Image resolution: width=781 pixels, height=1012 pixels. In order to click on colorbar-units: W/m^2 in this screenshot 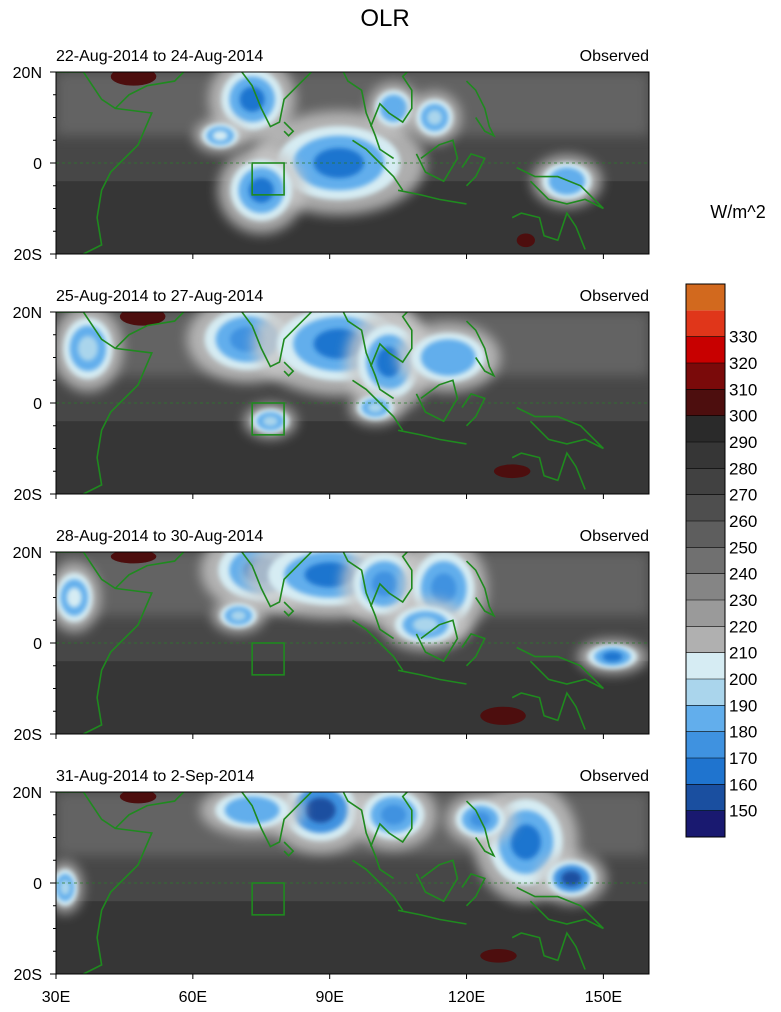, I will do `click(737, 212)`.